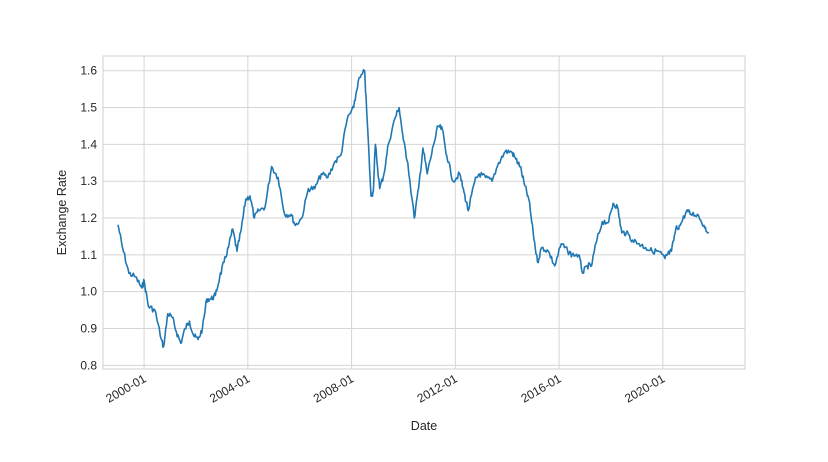  I want to click on y-tick-label: 1.6, so click(88, 71).